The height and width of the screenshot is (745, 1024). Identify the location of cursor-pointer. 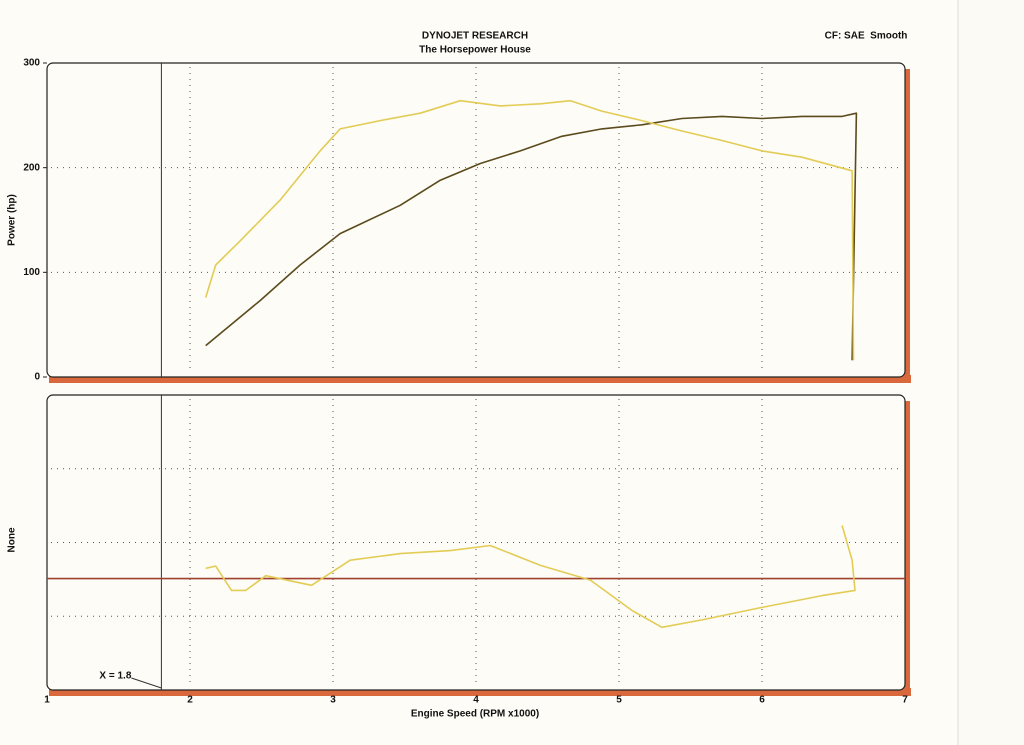
(146, 683).